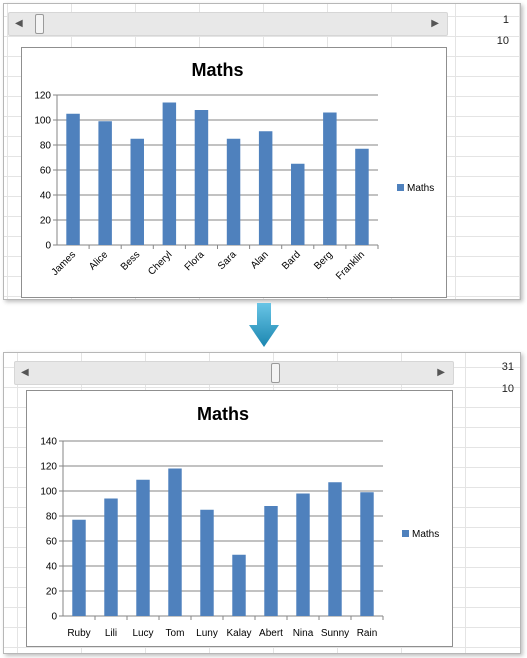 This screenshot has height=658, width=527. I want to click on x-tick-label: Kalay, so click(238, 633).